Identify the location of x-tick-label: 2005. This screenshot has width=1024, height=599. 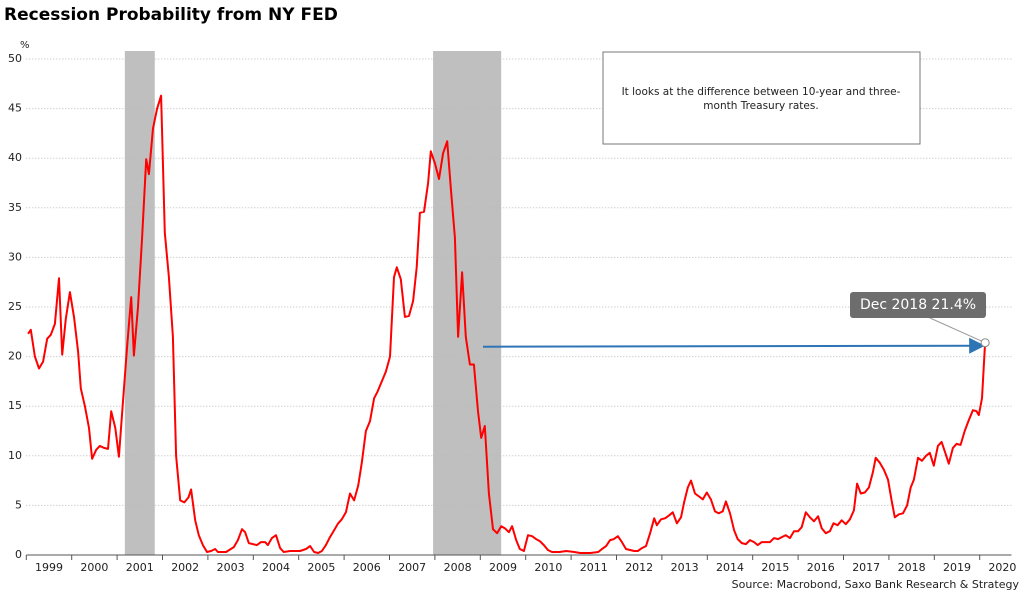
(321, 567).